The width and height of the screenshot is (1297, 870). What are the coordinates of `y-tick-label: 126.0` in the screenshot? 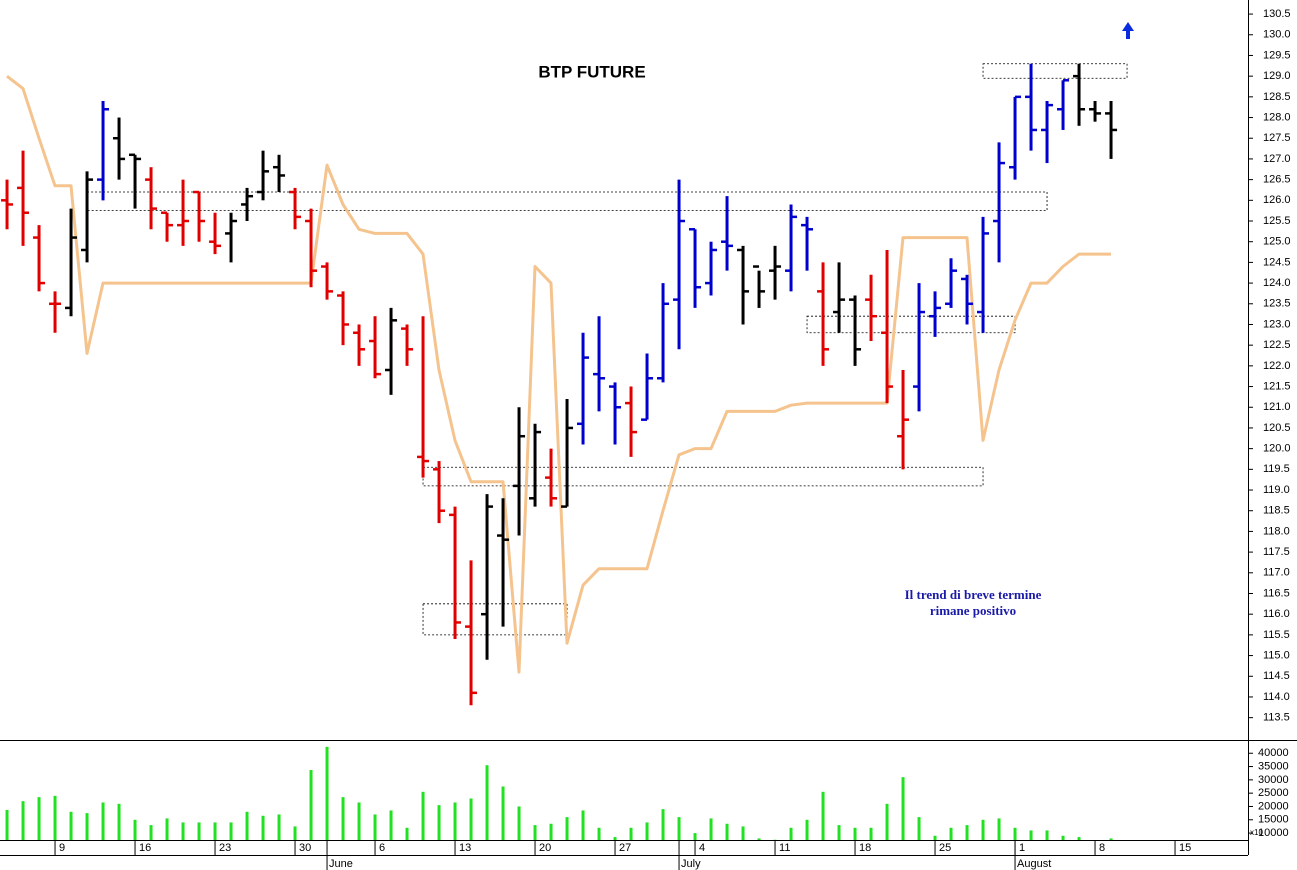 It's located at (1277, 200).